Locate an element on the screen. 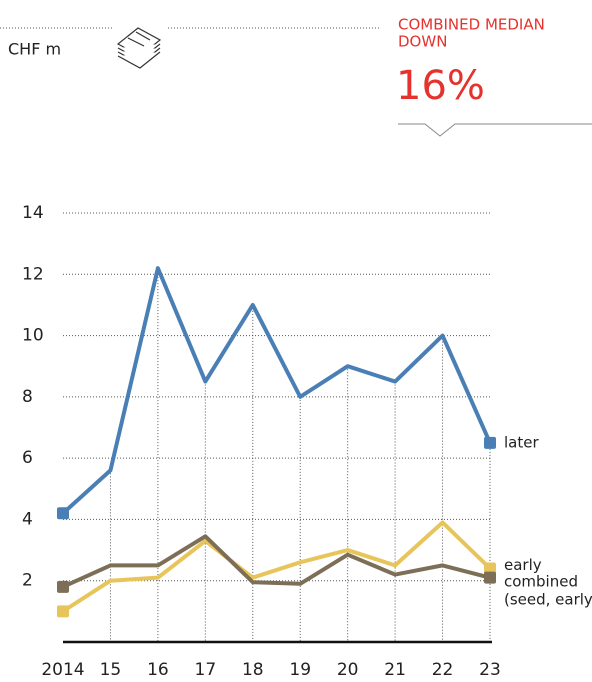 The height and width of the screenshot is (682, 592). series-label-line: combined is located at coordinates (541, 581).